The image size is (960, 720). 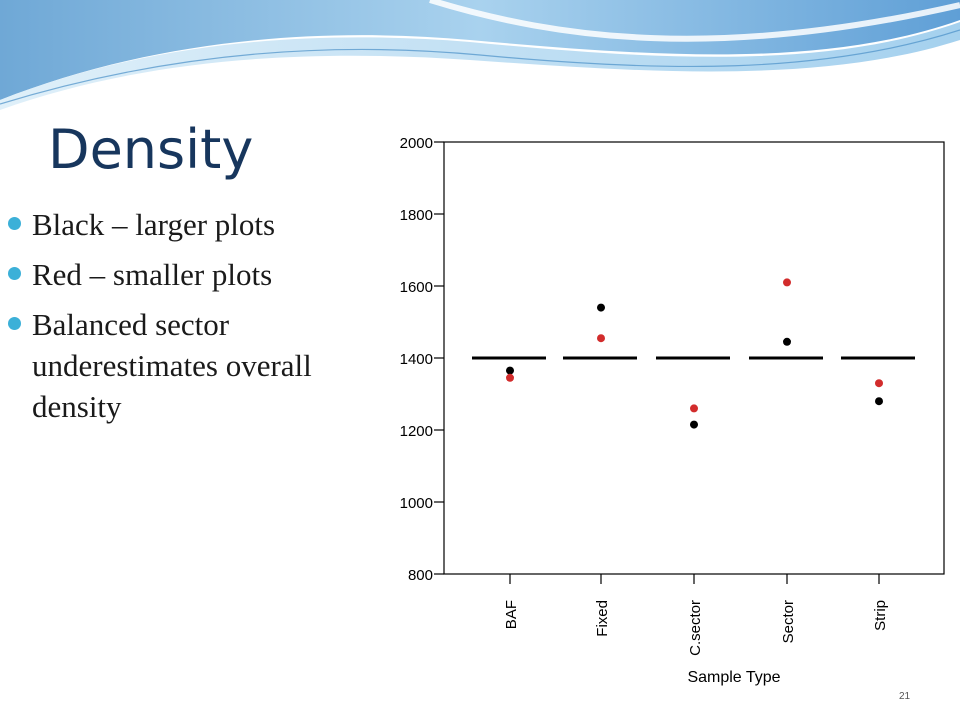 What do you see at coordinates (152, 274) in the screenshot?
I see `bullet-text: Red – smaller plots` at bounding box center [152, 274].